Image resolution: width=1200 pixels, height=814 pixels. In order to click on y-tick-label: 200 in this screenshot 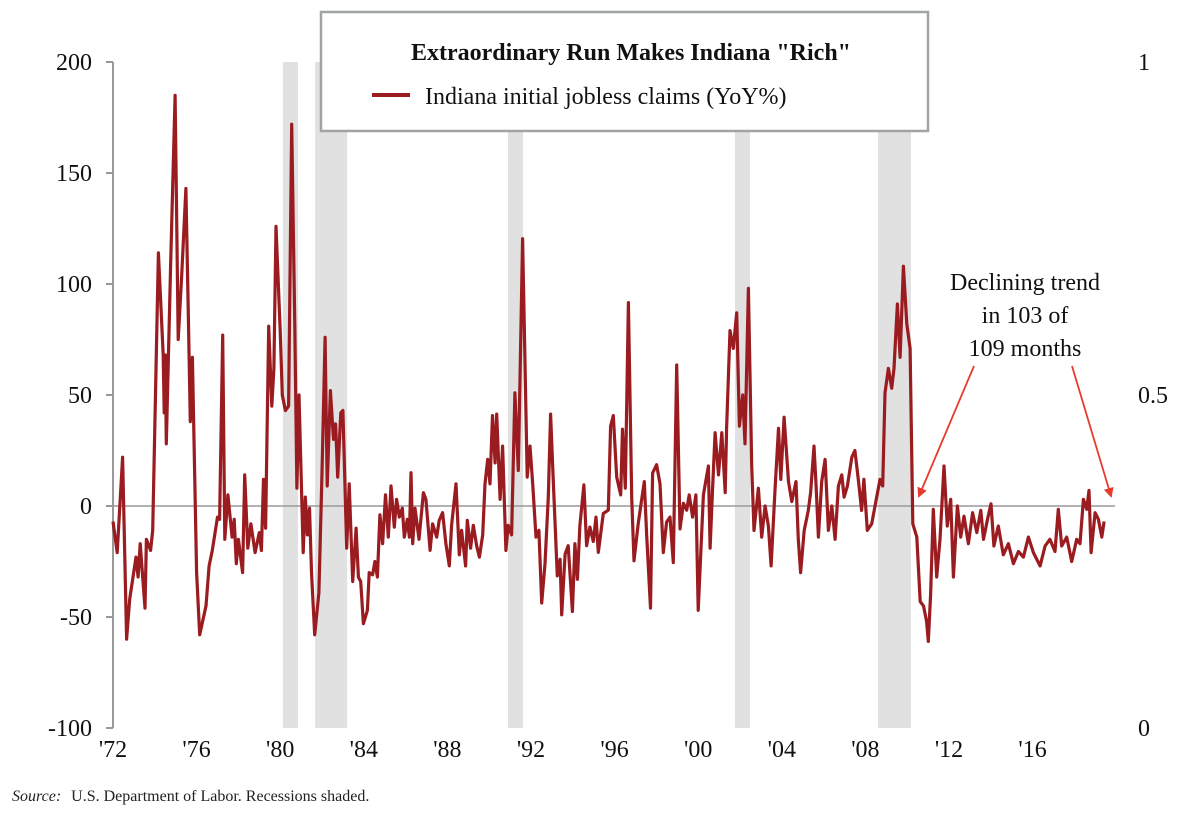, I will do `click(74, 63)`.